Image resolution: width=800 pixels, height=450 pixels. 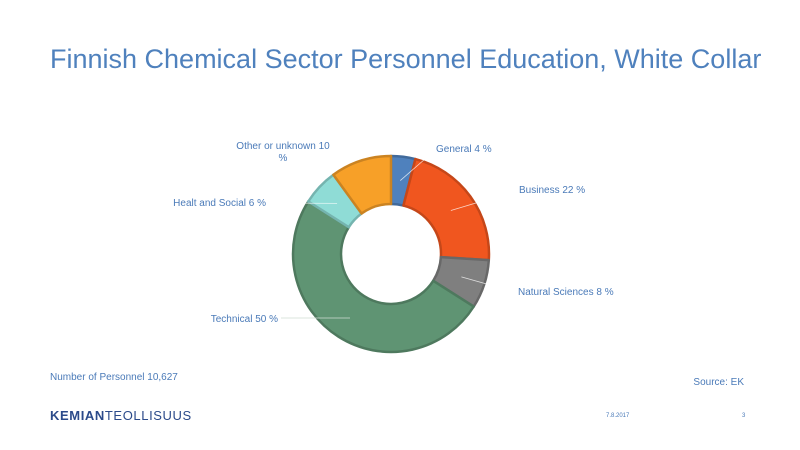 I want to click on data-label: Technical 50 %, so click(x=244, y=319).